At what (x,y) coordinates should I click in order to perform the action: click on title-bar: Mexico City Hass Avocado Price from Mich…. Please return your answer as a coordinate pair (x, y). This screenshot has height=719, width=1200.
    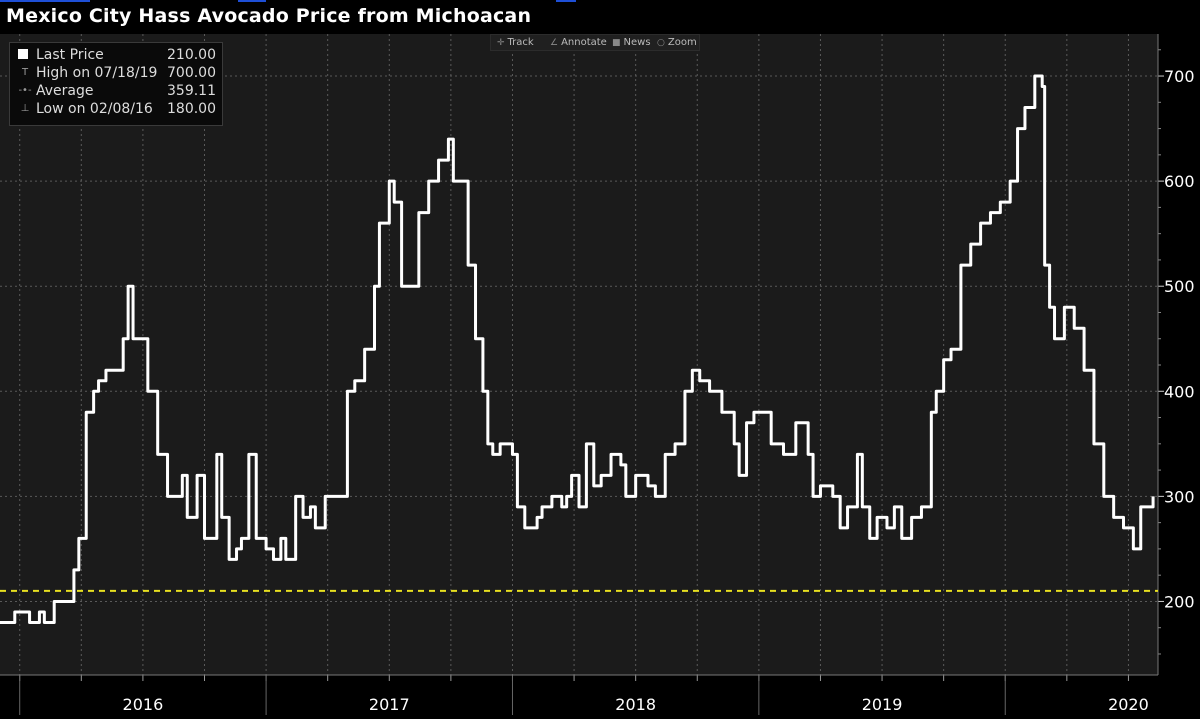
    Looking at the image, I should click on (600, 17).